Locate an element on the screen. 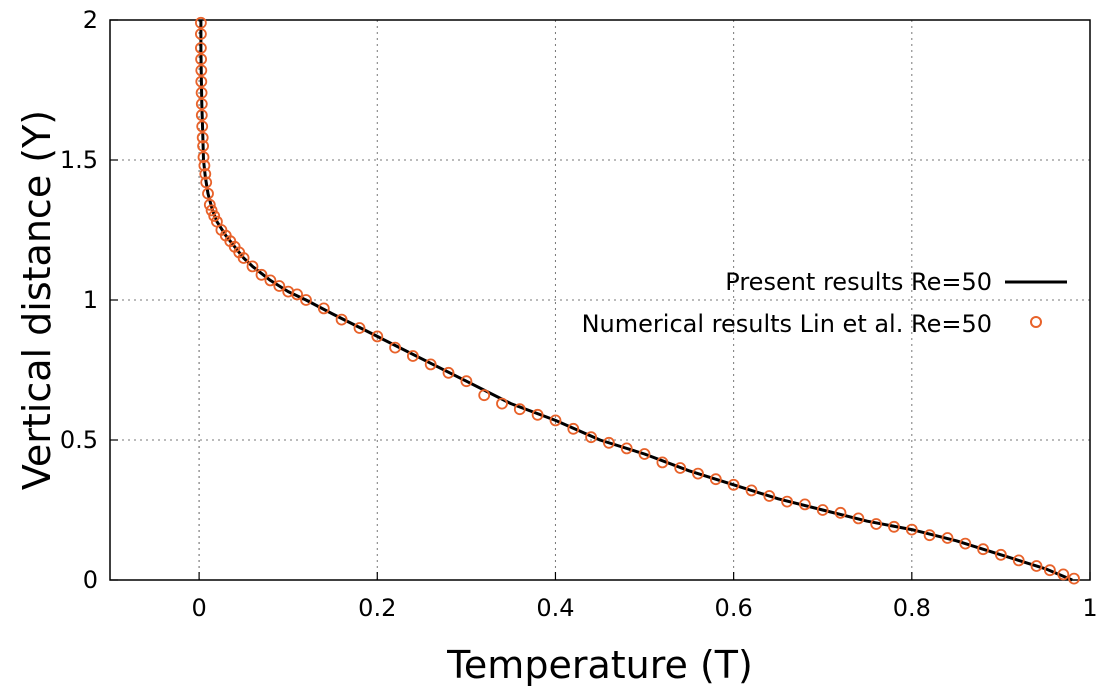 The width and height of the screenshot is (1105, 686). y-tick-label: 0 is located at coordinates (90, 580).